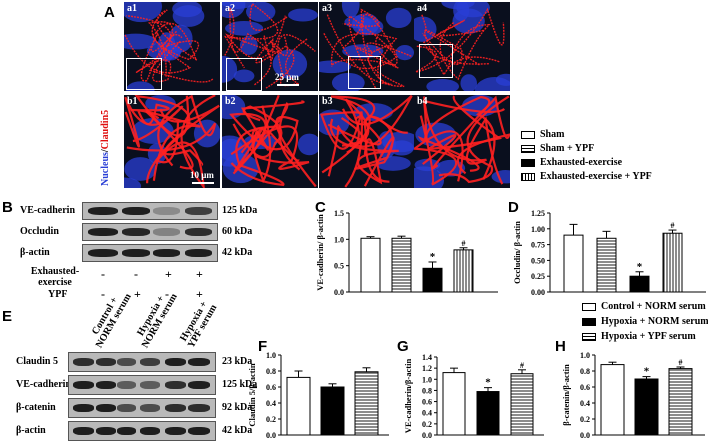 Image resolution: width=708 pixels, height=443 pixels. I want to click on y-tick-label: 1.0, so click(339, 239).